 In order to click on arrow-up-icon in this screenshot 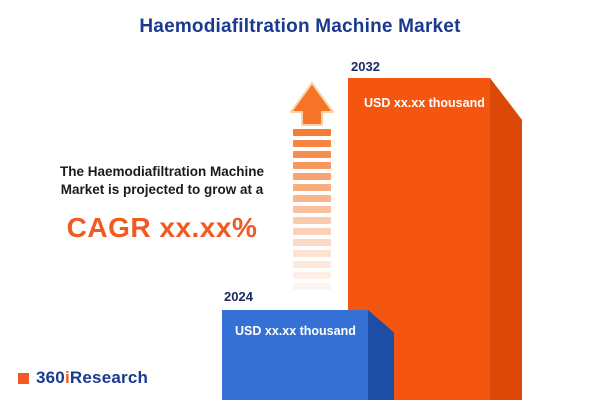, I will do `click(312, 104)`.